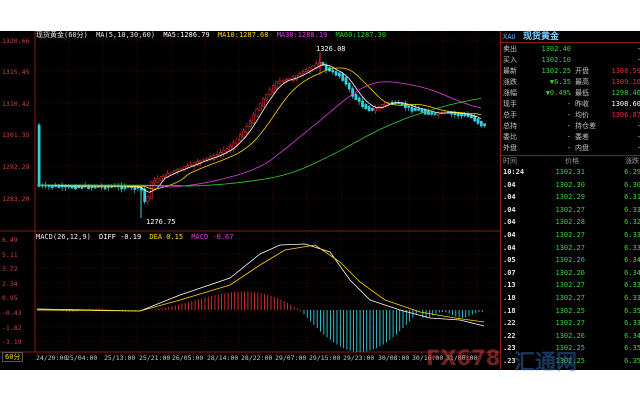 Image resolution: width=640 pixels, height=400 pixels. I want to click on macd-lines, so click(260, 285).